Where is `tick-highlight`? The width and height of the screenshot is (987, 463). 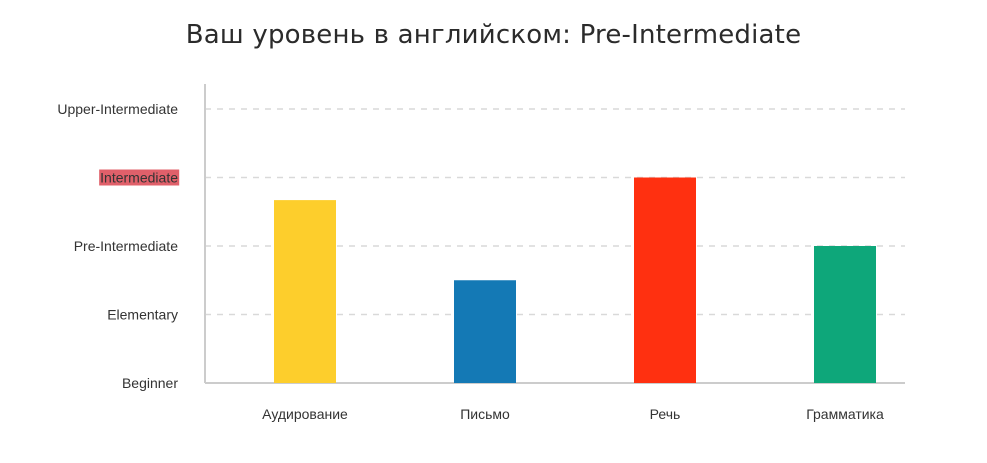 tick-highlight is located at coordinates (139, 177).